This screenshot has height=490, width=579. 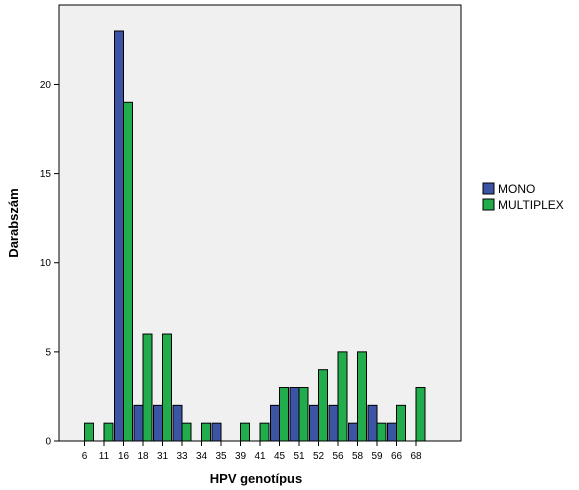 I want to click on x-tick-label-33: 33, so click(x=182, y=456).